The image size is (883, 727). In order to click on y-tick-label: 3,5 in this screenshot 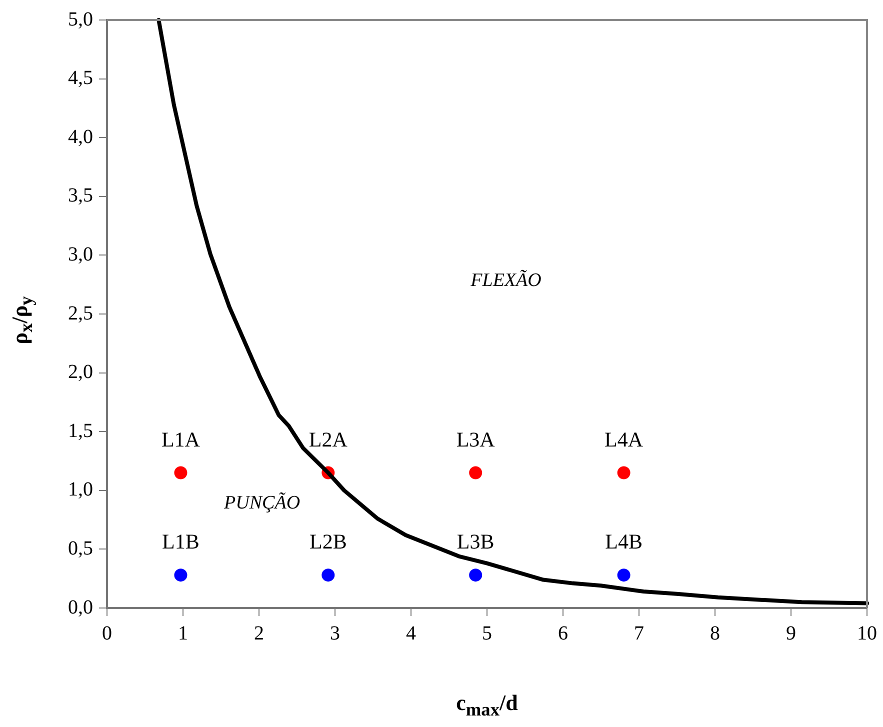, I will do `click(80, 195)`.